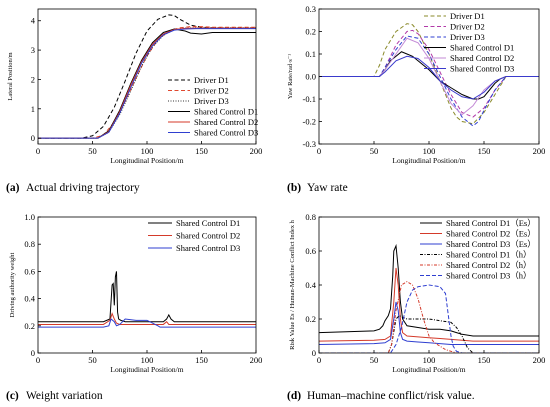 This screenshot has width=550, height=407. What do you see at coordinates (12, 396) in the screenshot?
I see `caption-tag-c: (c)` at bounding box center [12, 396].